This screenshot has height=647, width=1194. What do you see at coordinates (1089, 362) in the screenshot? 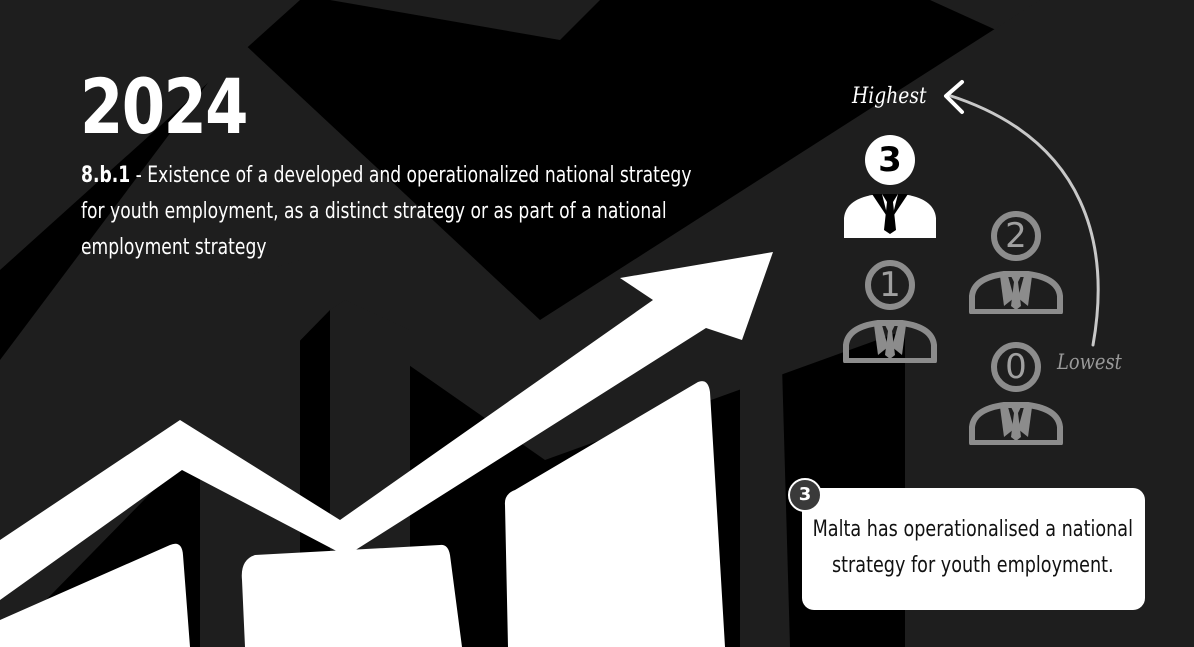
I see `lowest-label: Lowest` at bounding box center [1089, 362].